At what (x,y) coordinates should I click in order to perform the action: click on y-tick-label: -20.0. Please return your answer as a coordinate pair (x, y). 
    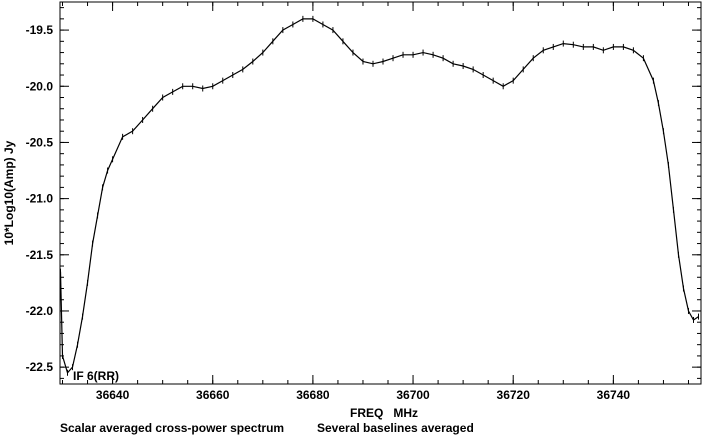
    Looking at the image, I should click on (40, 86).